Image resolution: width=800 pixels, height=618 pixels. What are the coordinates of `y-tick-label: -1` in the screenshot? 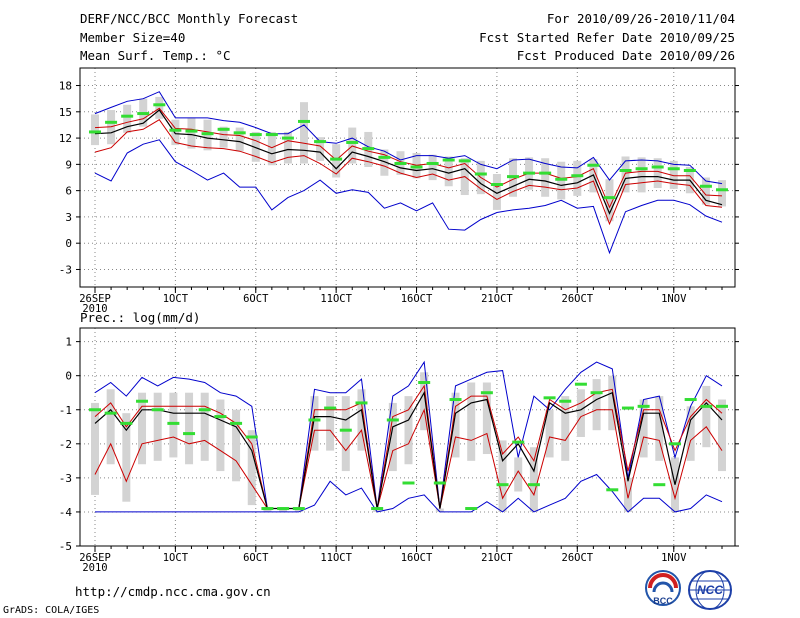 It's located at (65, 410).